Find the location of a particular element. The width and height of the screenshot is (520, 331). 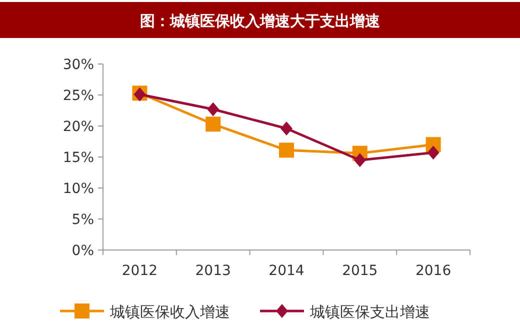

y-tick-label: 15% is located at coordinates (78, 158).